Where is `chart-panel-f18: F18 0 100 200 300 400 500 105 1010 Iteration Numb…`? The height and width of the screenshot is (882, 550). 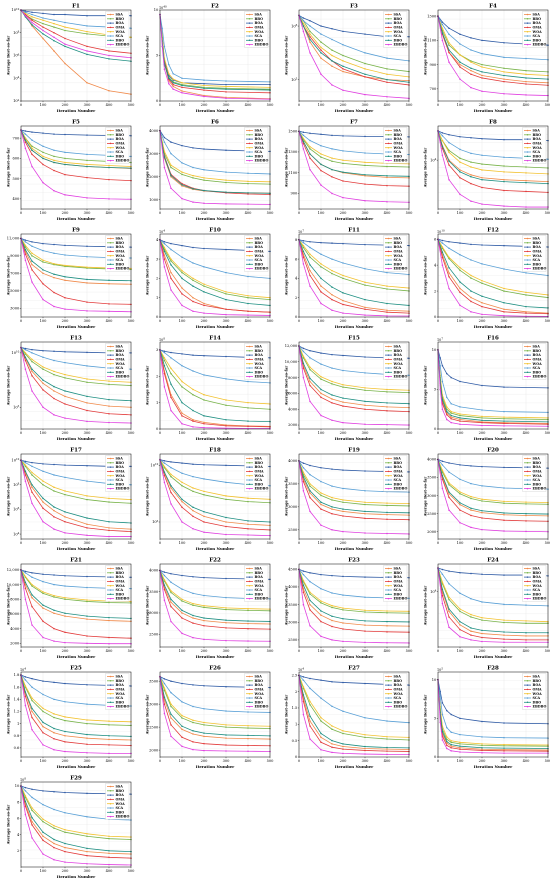 chart-panel-f18: F18 0 100 200 300 400 500 105 1010 Iteration Numb… is located at coordinates (210, 499).